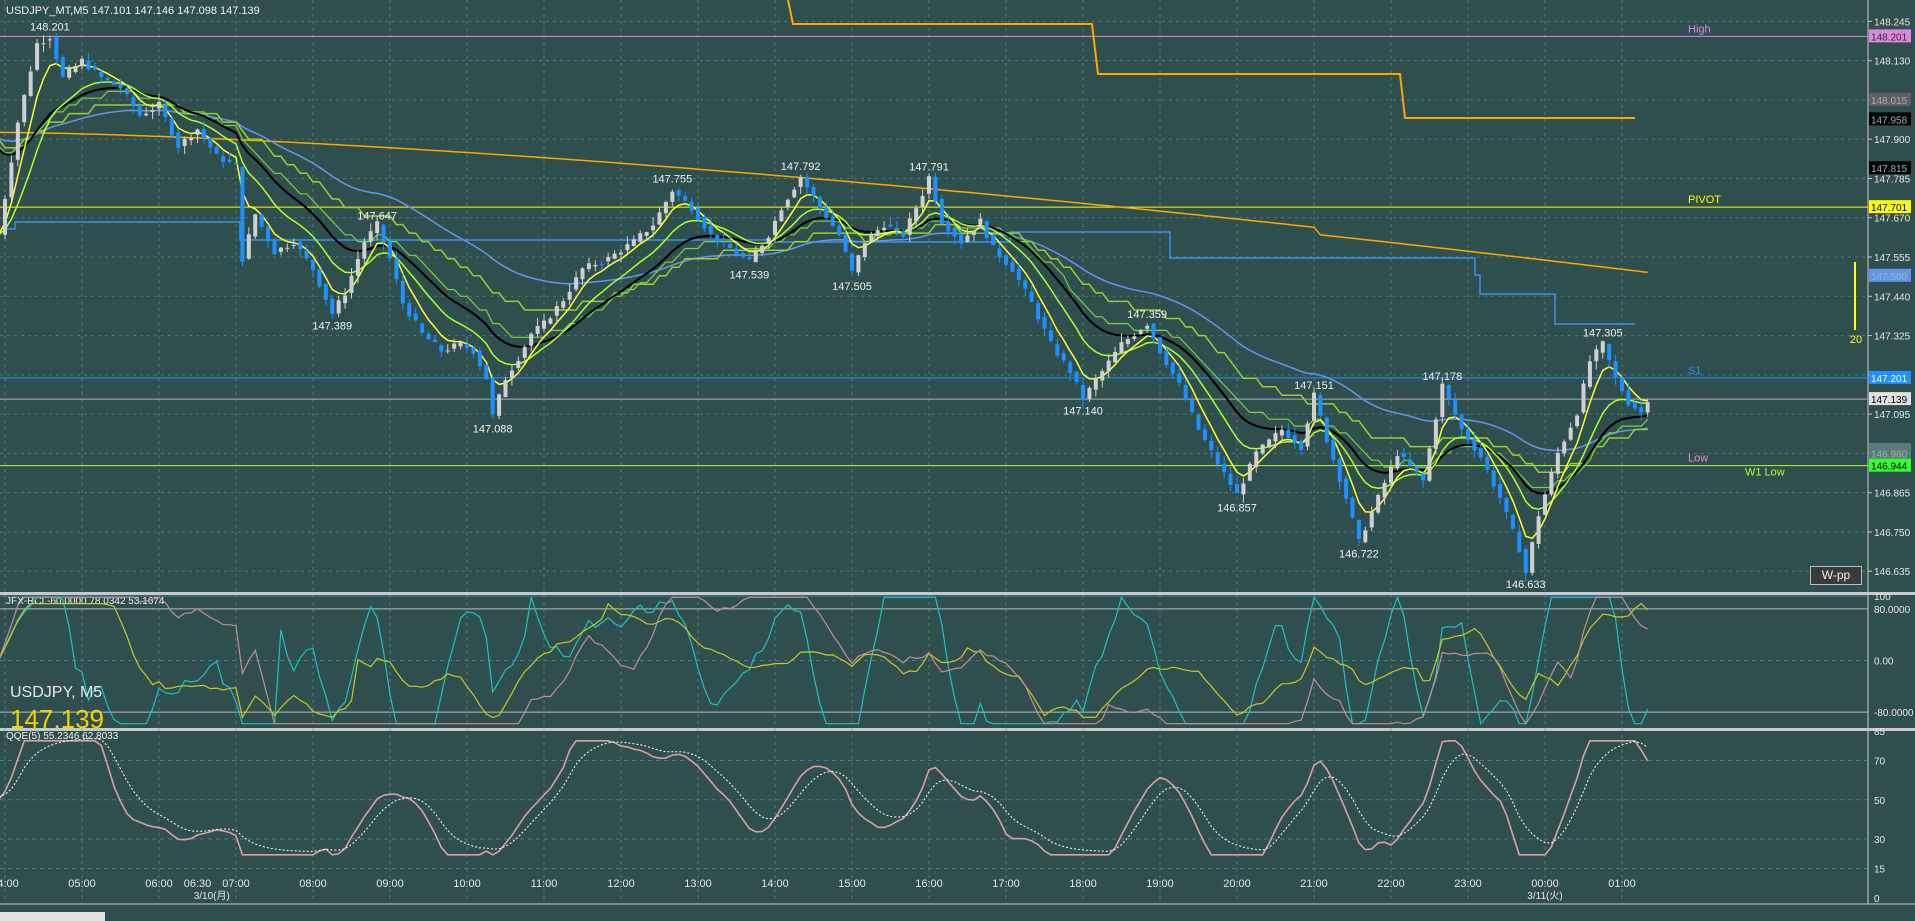  I want to click on price-tag-text: 146.980, so click(1889, 454).